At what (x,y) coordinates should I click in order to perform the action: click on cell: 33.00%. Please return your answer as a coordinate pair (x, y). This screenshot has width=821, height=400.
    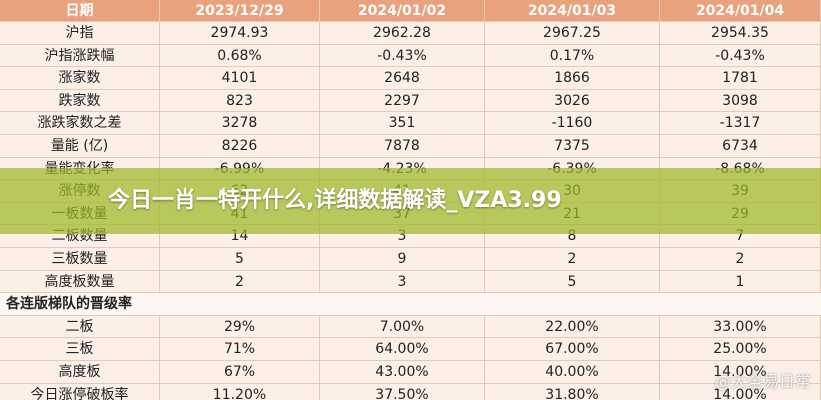
    Looking at the image, I should click on (740, 326).